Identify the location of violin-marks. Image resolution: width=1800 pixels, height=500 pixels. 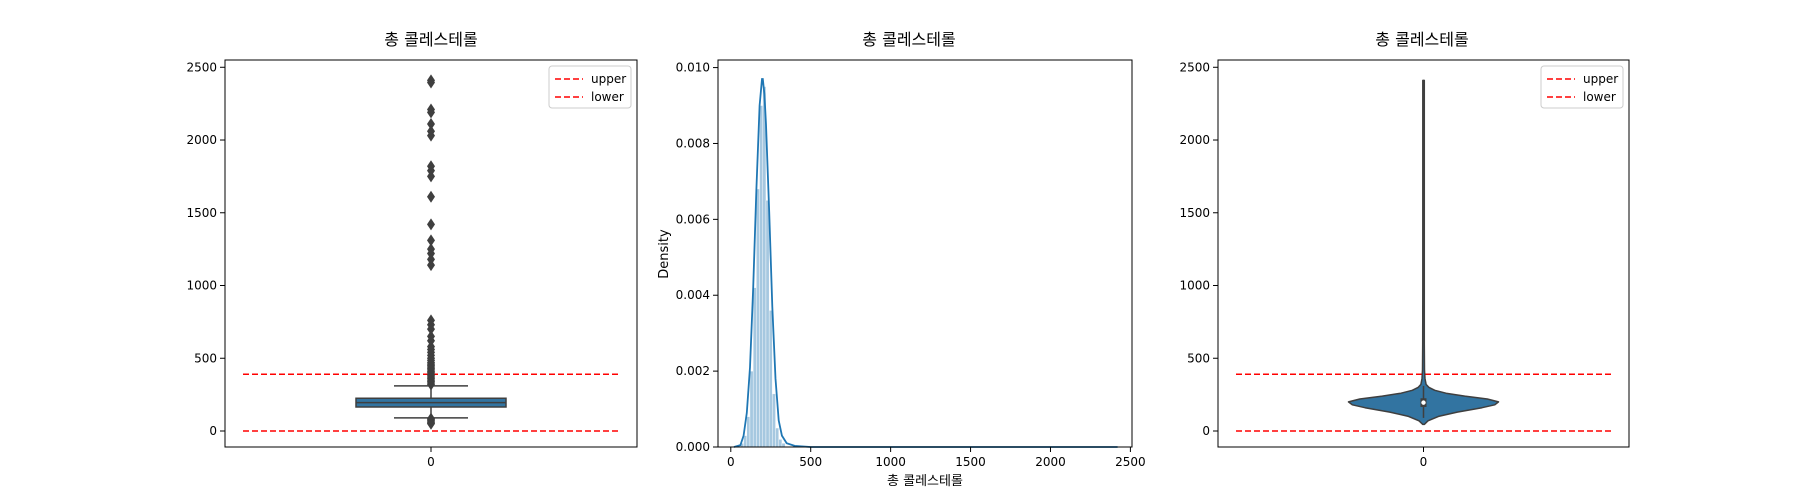
(1423, 255).